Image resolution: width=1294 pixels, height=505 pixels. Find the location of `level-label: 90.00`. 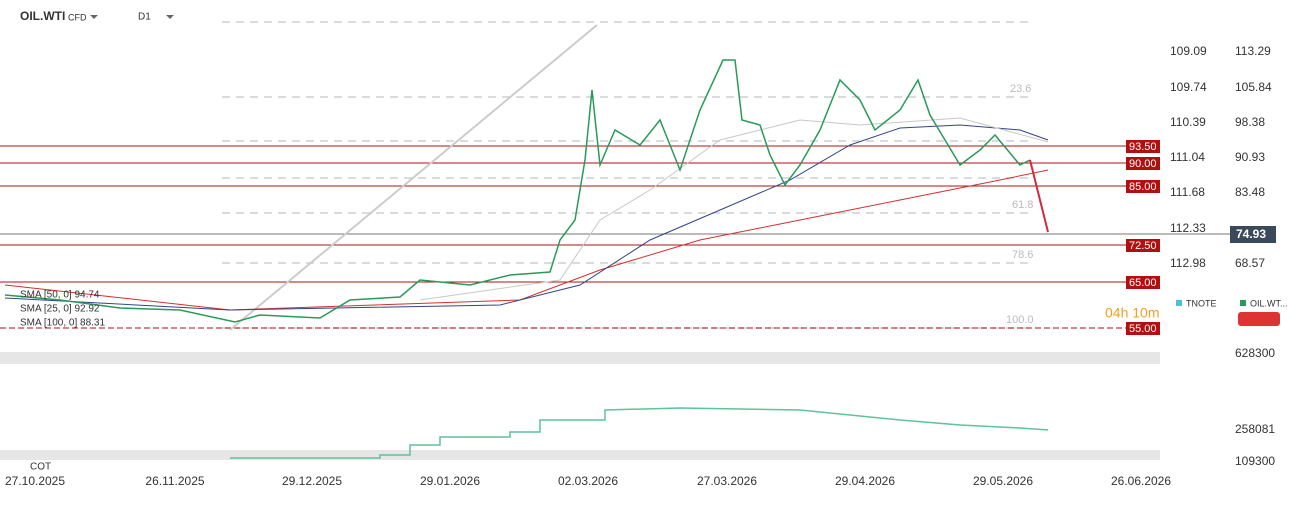

level-label: 90.00 is located at coordinates (1143, 164).